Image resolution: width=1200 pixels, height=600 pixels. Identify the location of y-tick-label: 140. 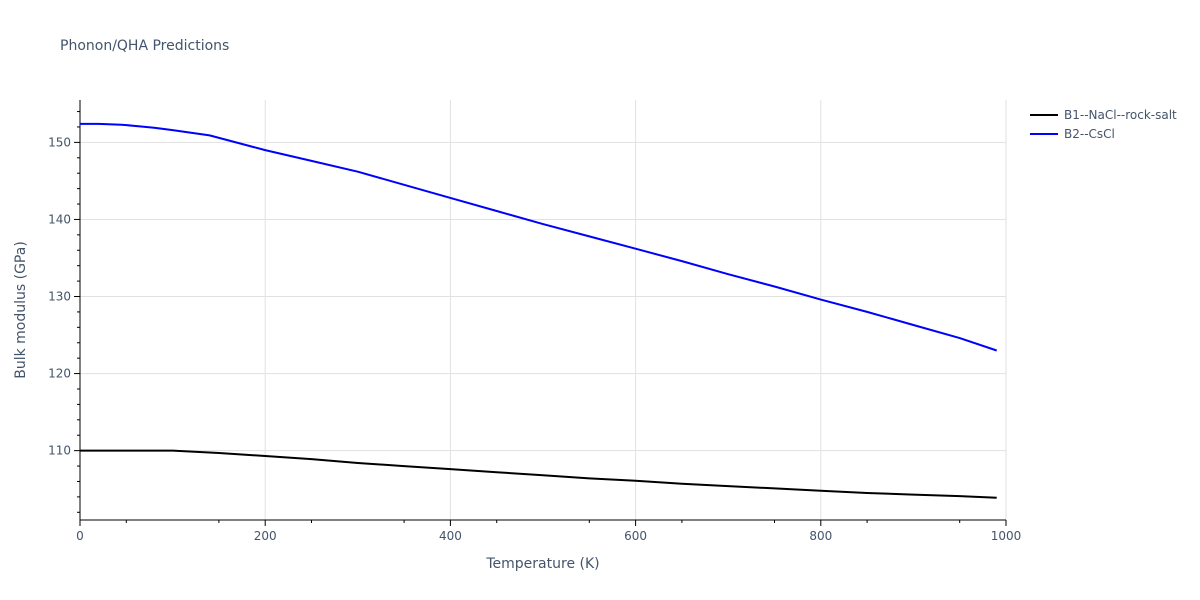
(59, 219).